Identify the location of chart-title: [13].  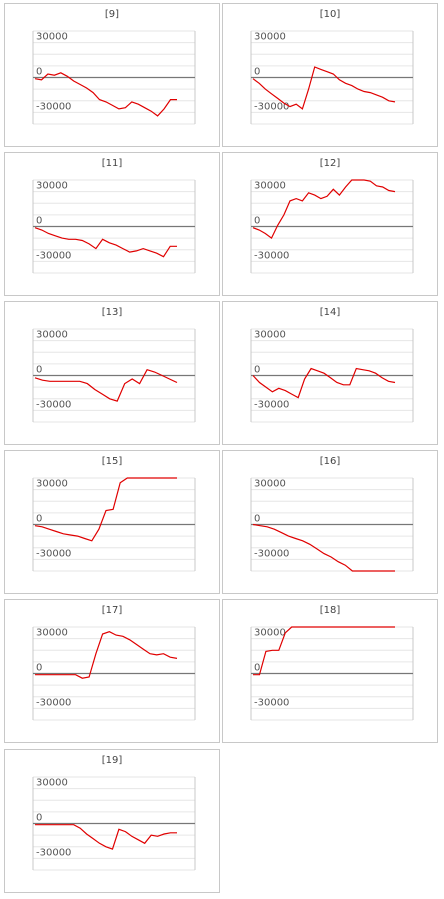
(112, 312).